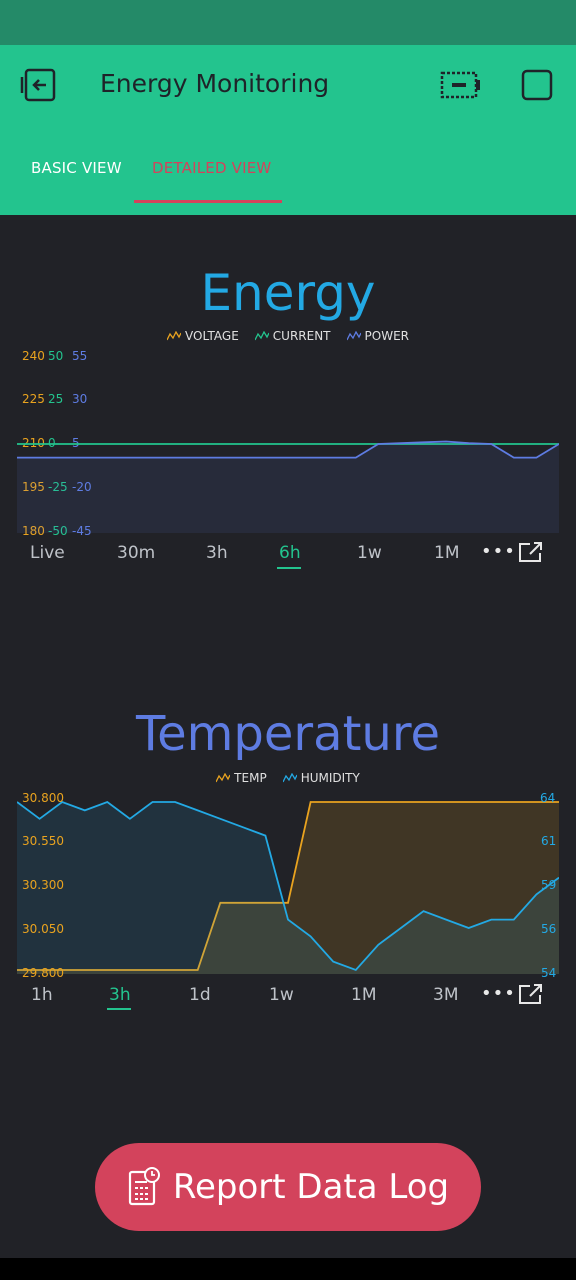 Image resolution: width=576 pixels, height=1280 pixels. I want to click on report-button-label: Report Data Log, so click(311, 1187).